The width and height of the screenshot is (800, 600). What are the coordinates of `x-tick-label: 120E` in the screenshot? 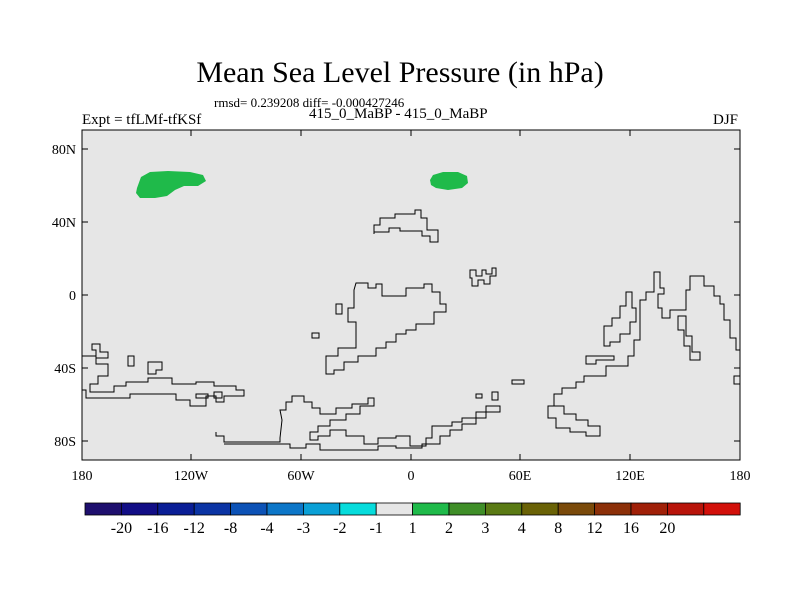 It's located at (630, 476).